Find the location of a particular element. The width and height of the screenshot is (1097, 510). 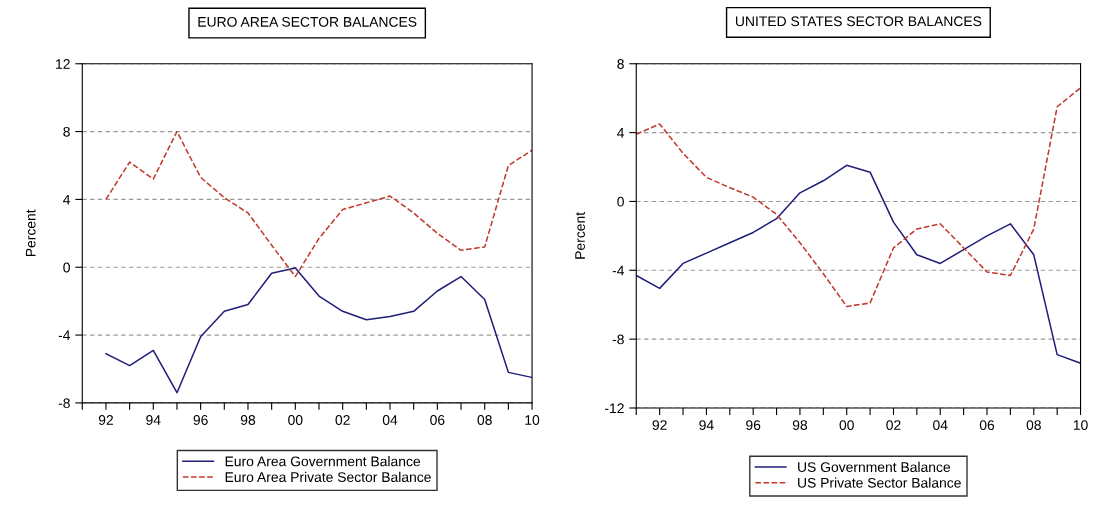

legend-label: US Government Balance is located at coordinates (874, 467).